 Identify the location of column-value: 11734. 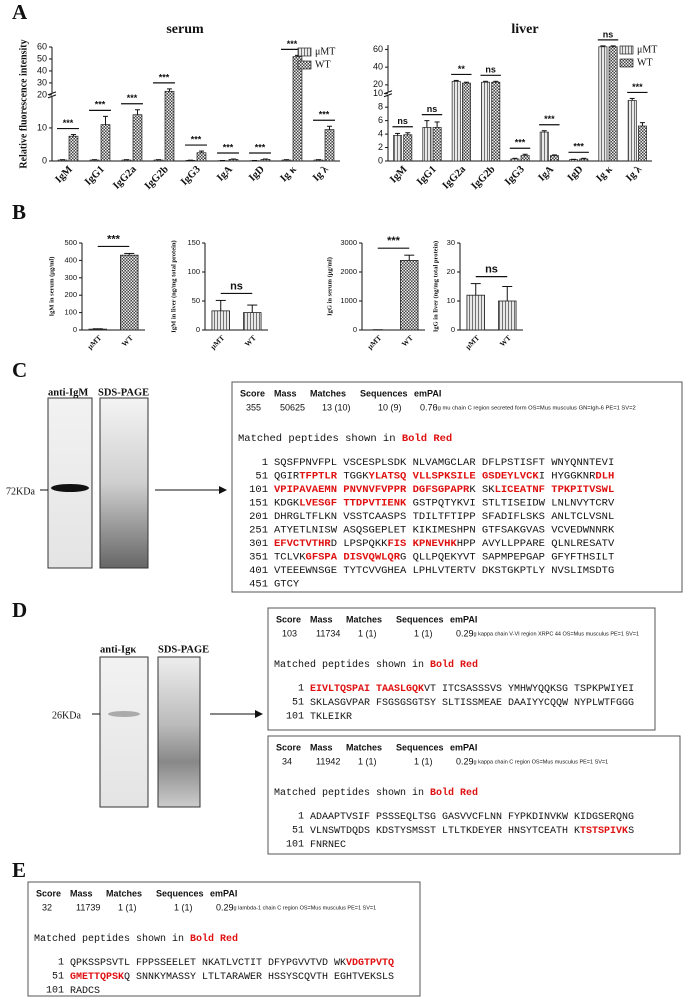
(328, 633).